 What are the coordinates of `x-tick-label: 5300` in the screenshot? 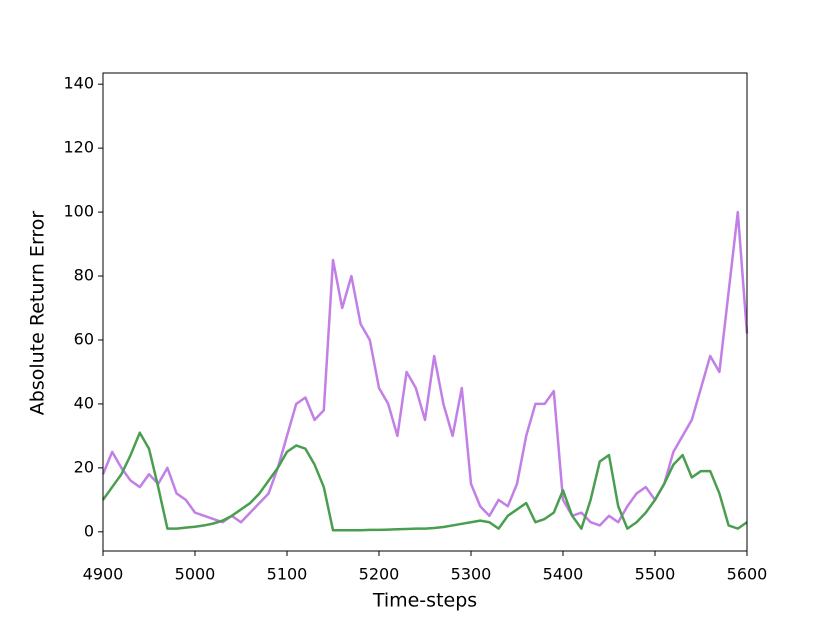 It's located at (471, 574).